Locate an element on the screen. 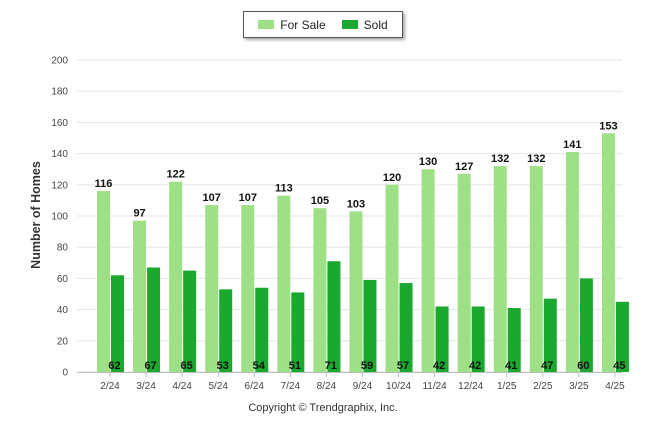  data-label-for-sale: 141 is located at coordinates (572, 145).